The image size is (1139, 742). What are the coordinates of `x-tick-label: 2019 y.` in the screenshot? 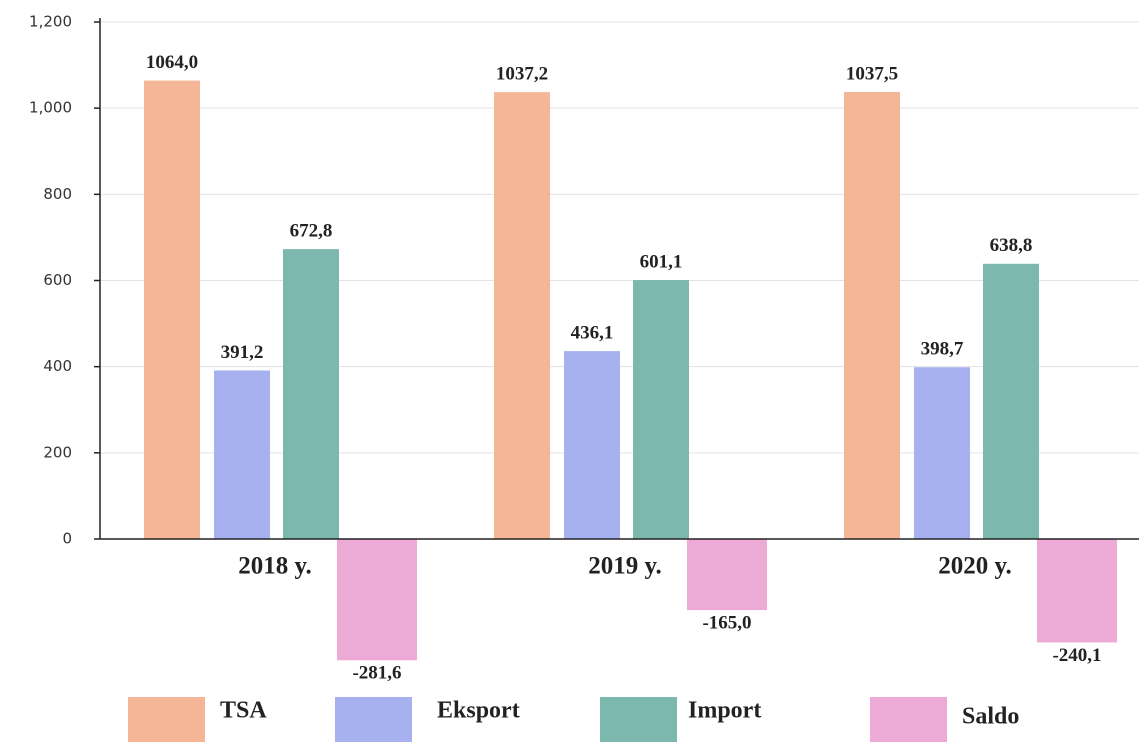 It's located at (625, 566).